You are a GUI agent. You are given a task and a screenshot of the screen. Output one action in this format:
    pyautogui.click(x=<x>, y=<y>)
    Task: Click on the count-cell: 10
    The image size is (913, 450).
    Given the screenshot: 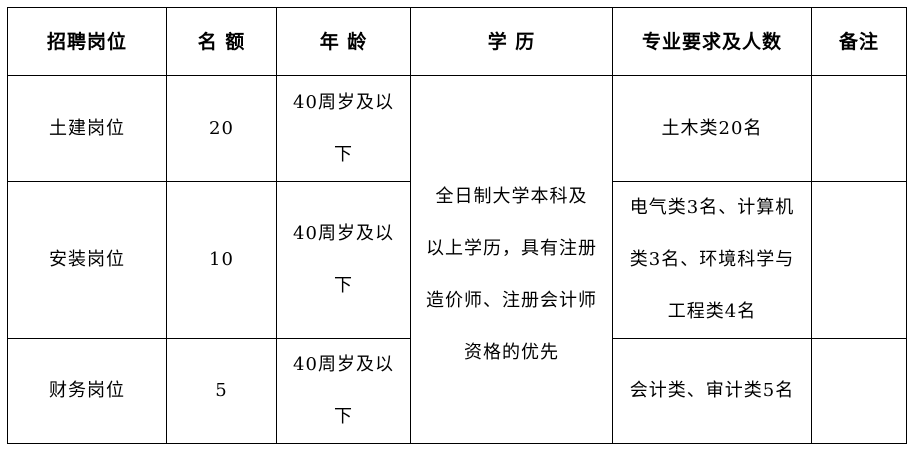 What is the action you would take?
    pyautogui.click(x=221, y=260)
    